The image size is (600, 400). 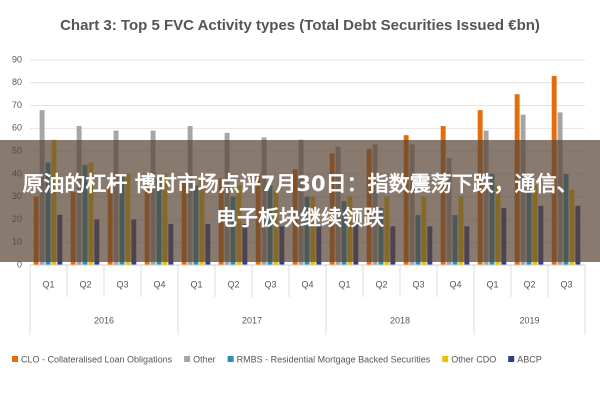 I want to click on y-tick-label: 60, so click(x=17, y=128).